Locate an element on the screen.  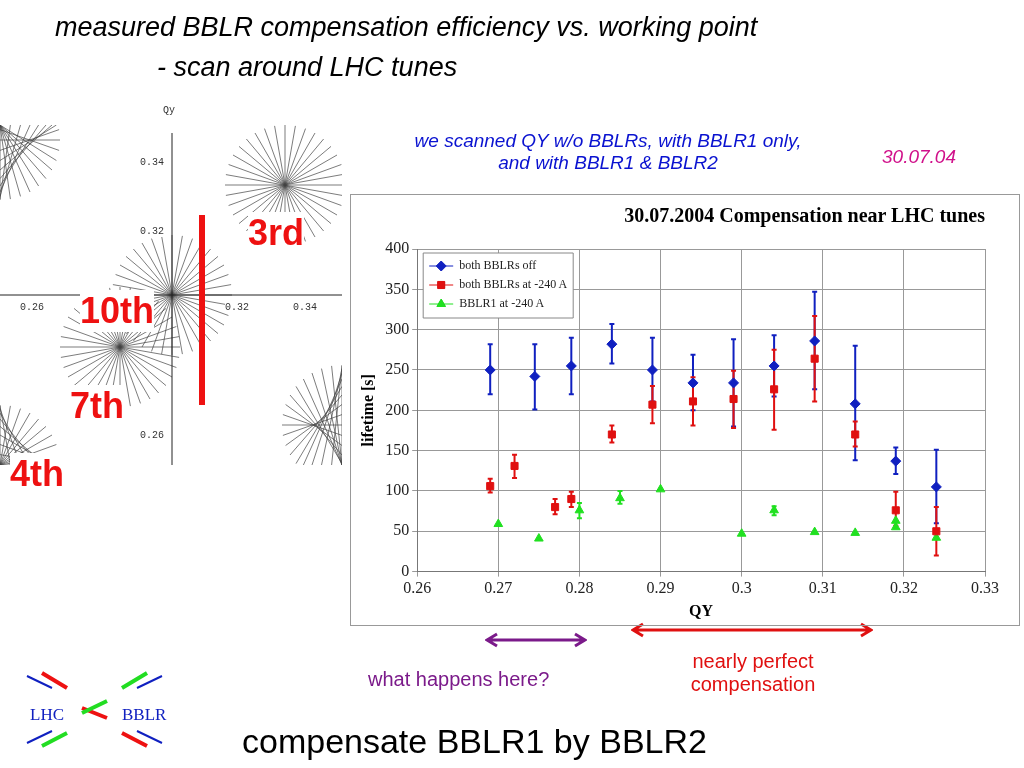
text: compensate BBLR1 by BBLR2 is located at coordinates (474, 741).